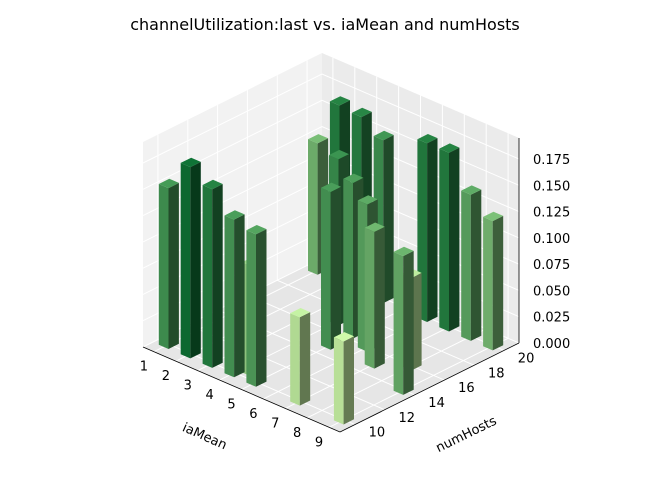 This screenshot has height=492, width=651. I want to click on bar-x5-y15, so click(331, 266).